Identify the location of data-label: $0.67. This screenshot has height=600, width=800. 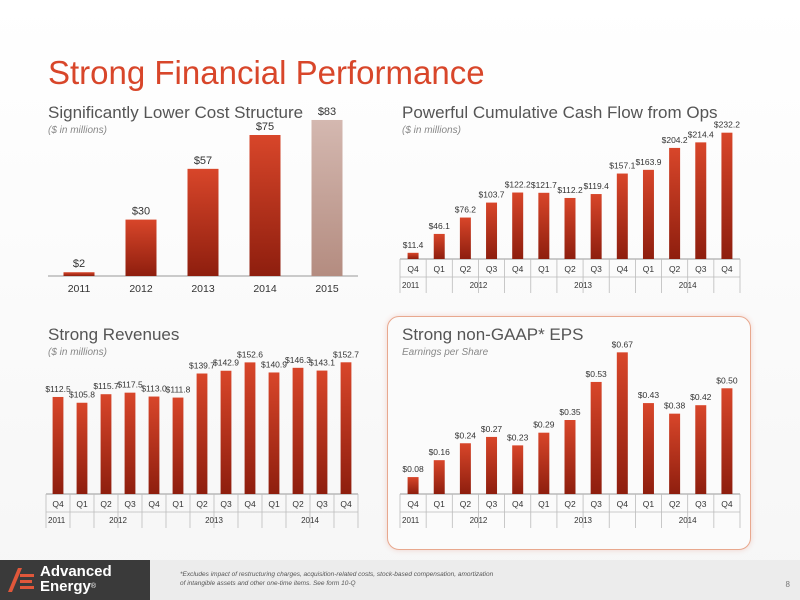
(623, 344).